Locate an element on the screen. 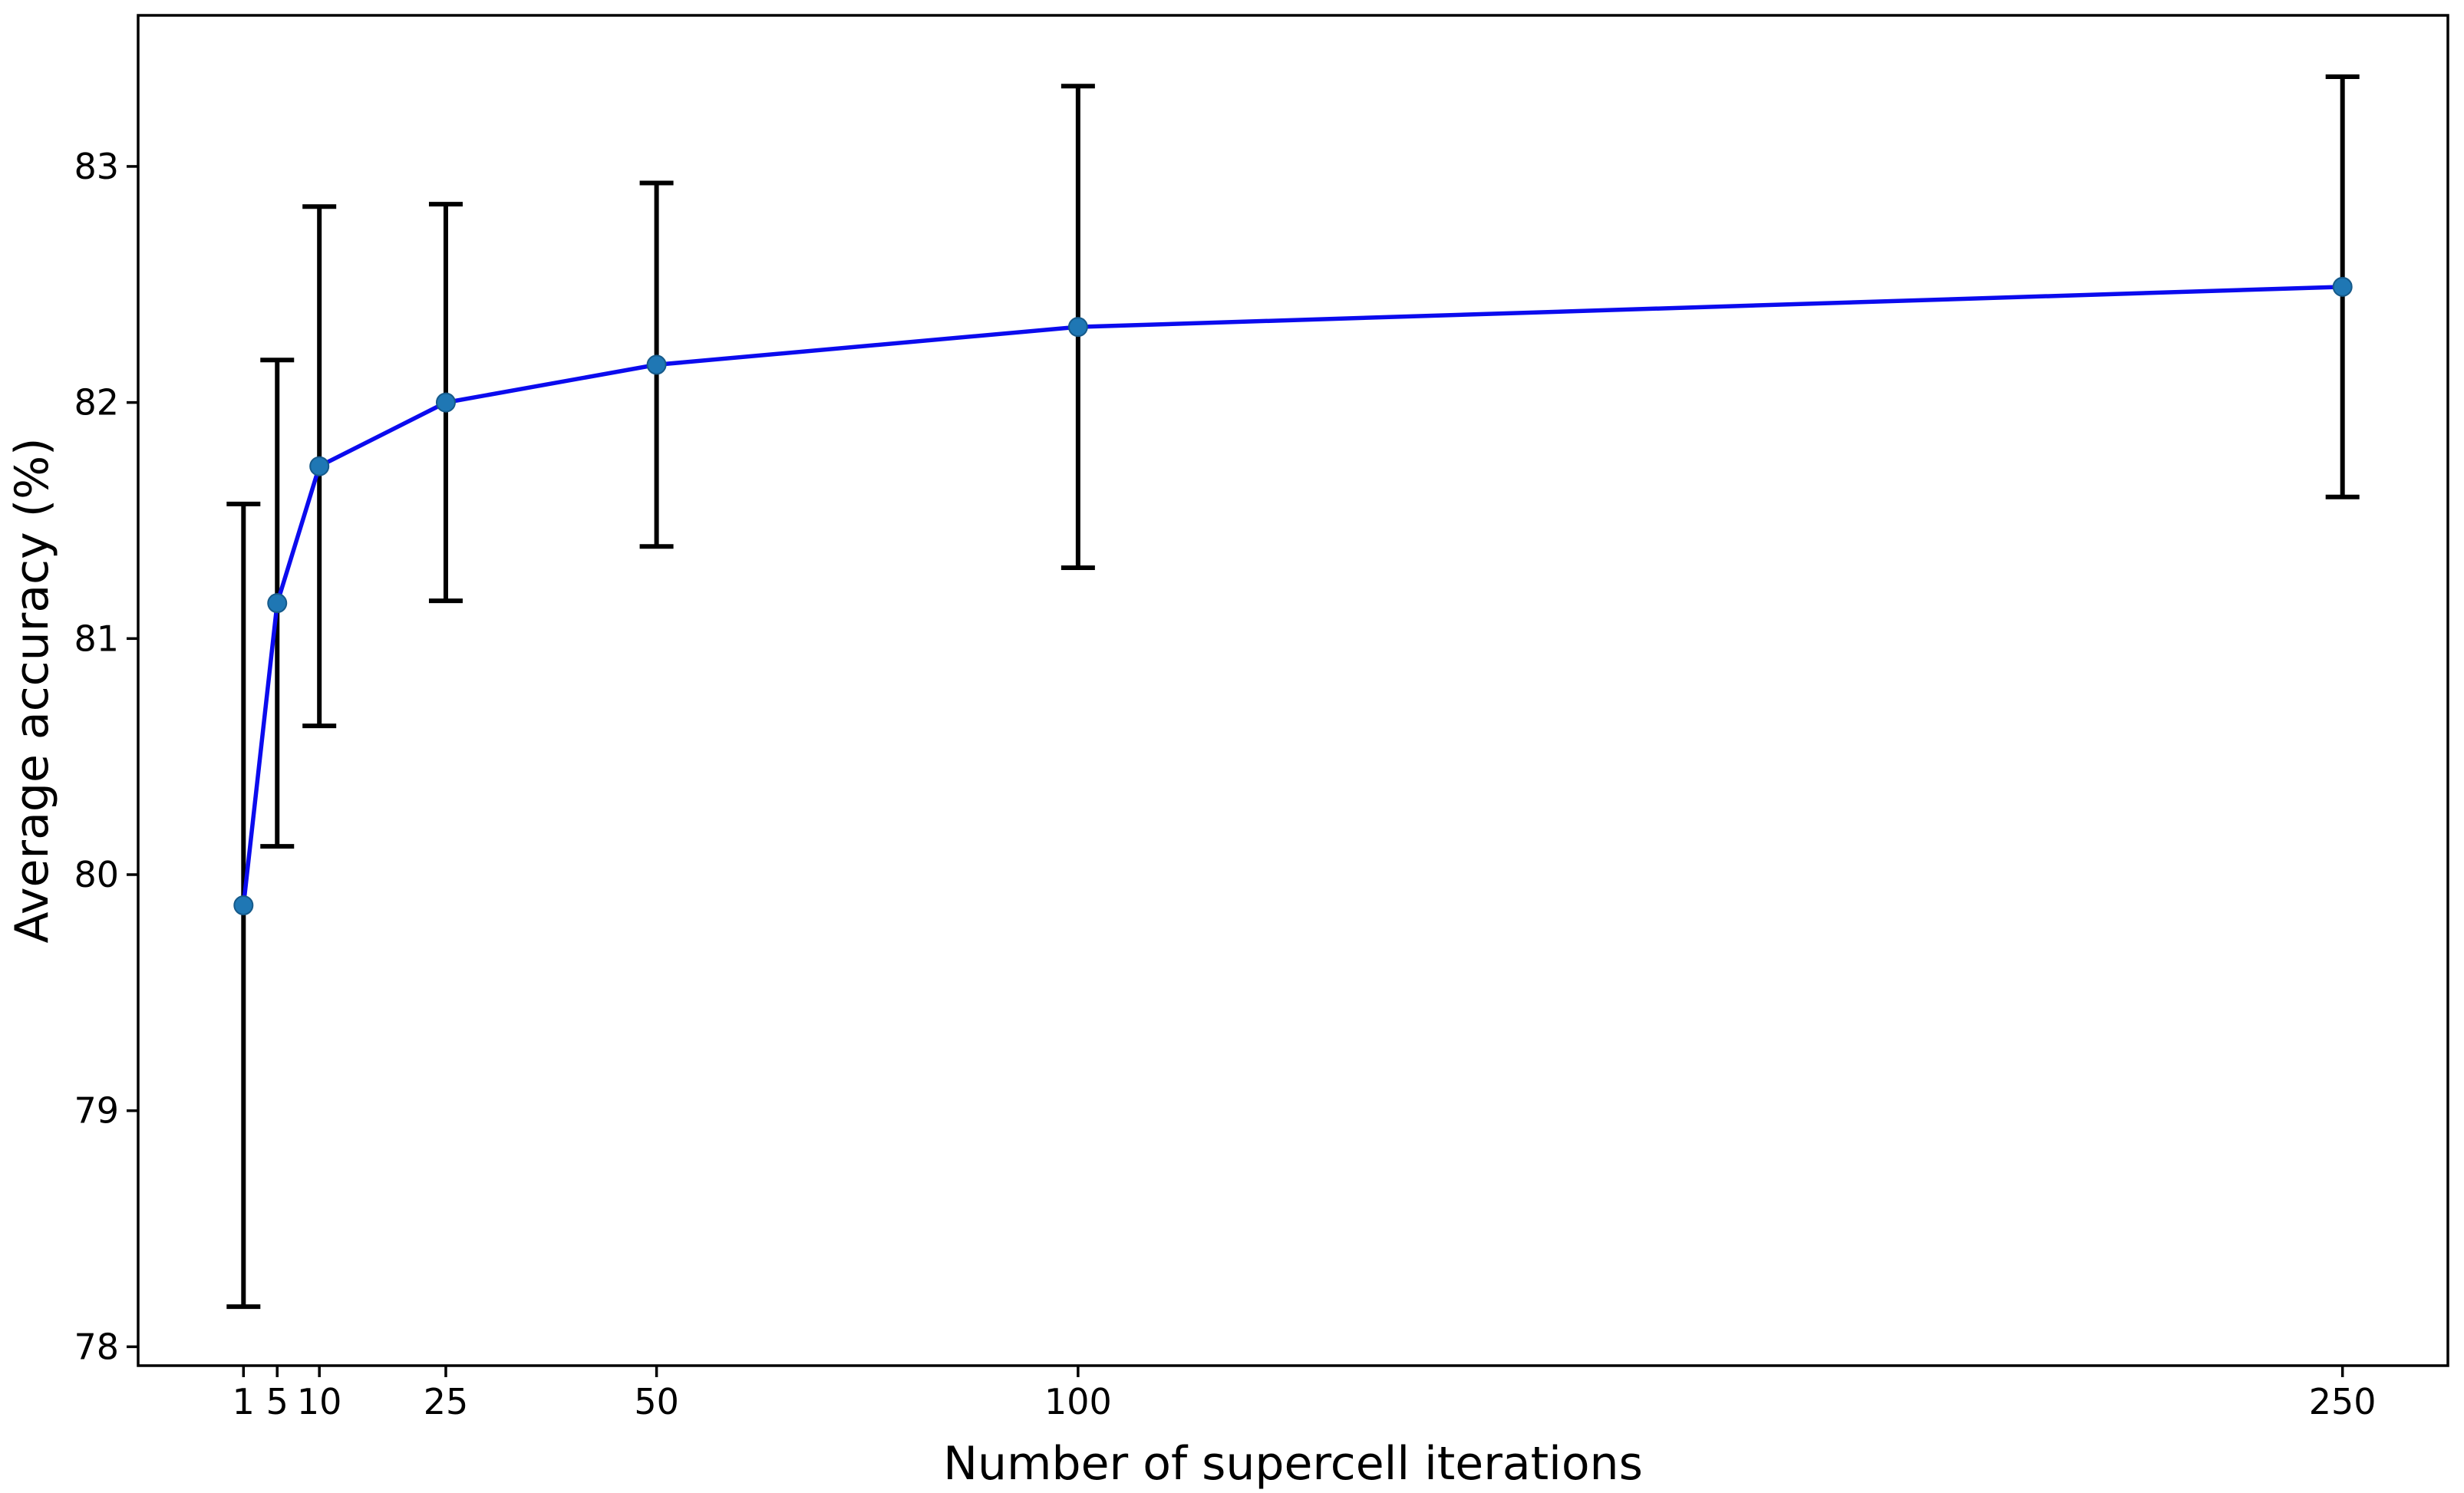  x-axis-label: Number of supercell iterations is located at coordinates (1293, 1464).